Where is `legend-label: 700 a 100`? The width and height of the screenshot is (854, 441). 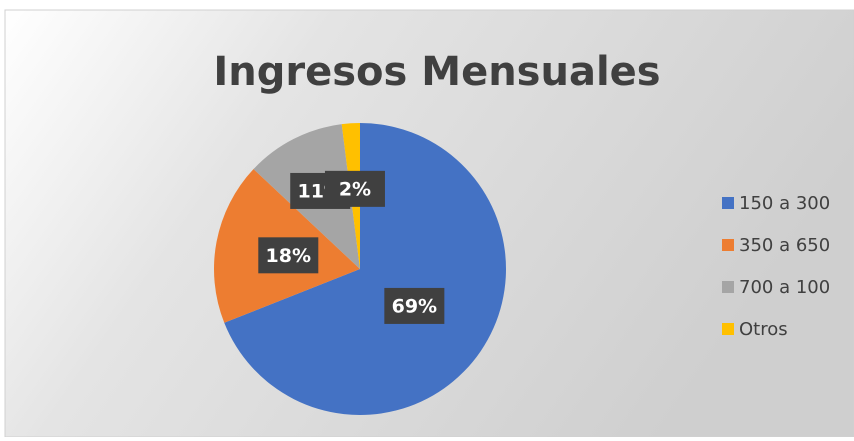
legend-label: 700 a 100 is located at coordinates (784, 287).